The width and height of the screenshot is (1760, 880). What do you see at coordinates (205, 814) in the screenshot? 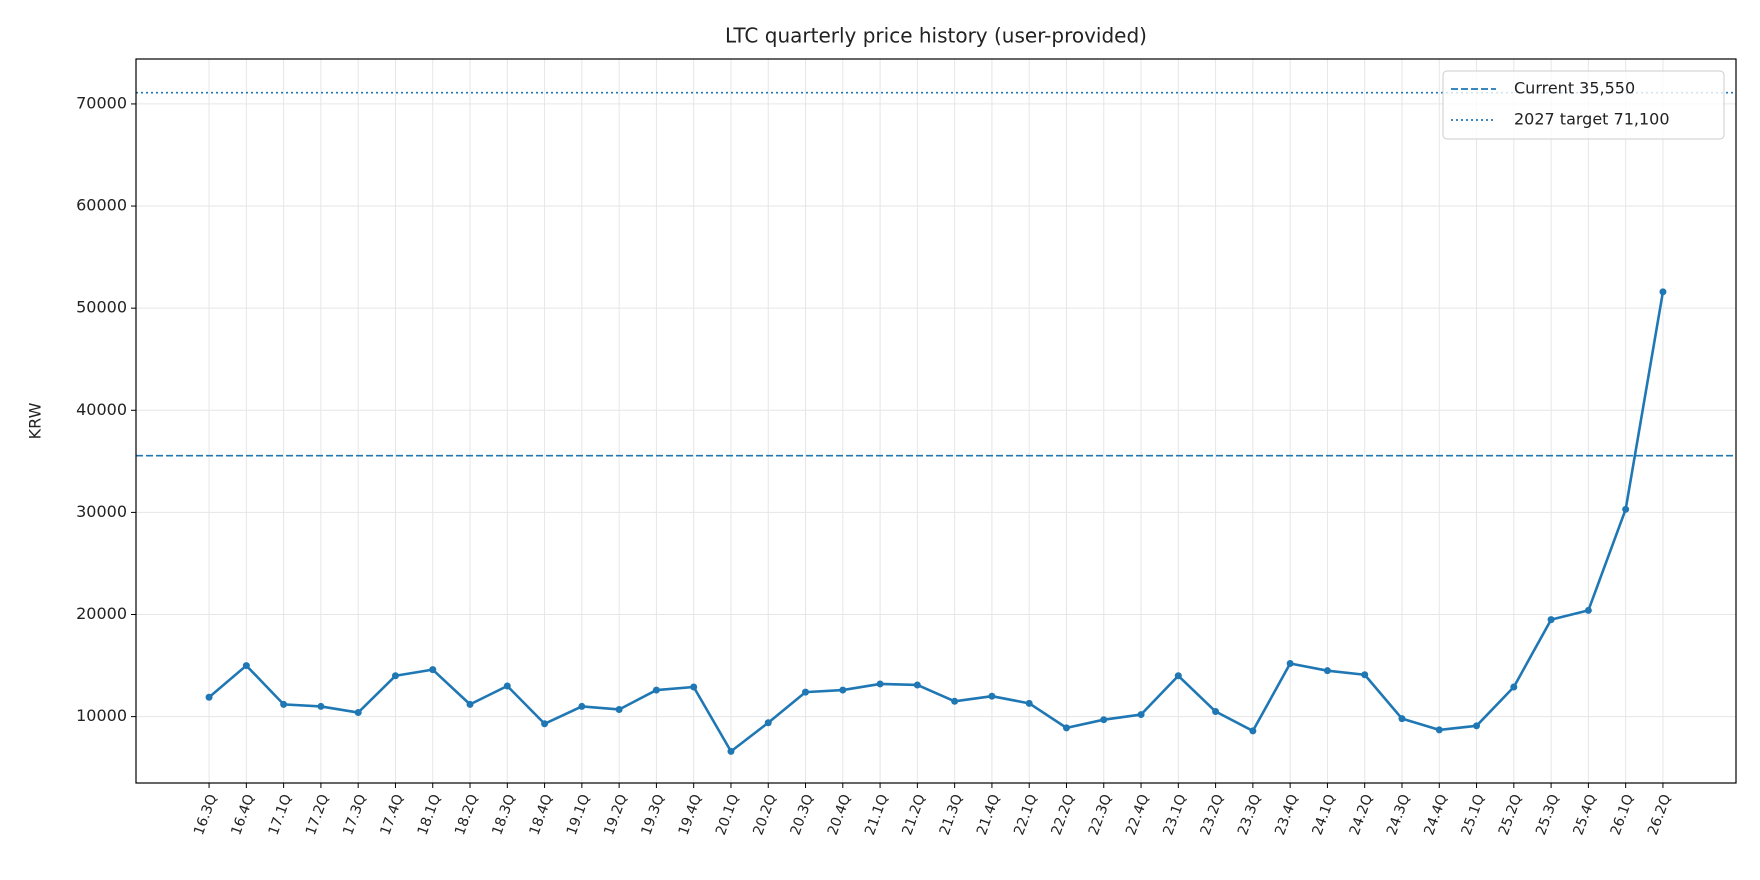
I see `x-tick-label: 16.3Q` at bounding box center [205, 814].